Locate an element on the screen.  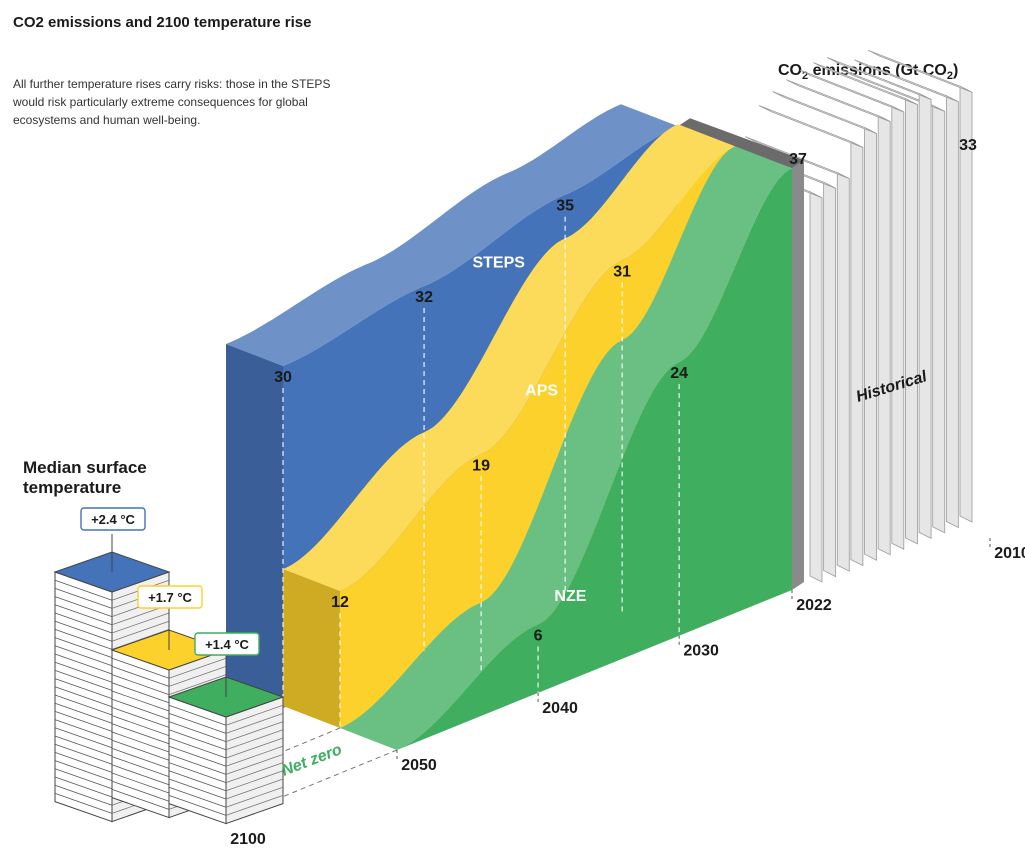
data-label: 31 is located at coordinates (622, 271).